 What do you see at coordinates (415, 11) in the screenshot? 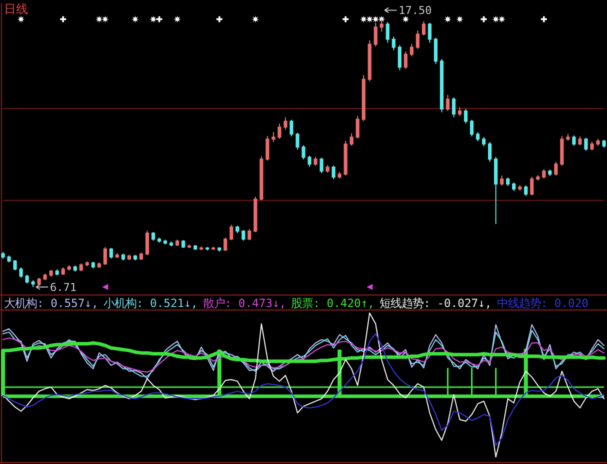
I see `text: 17.50` at bounding box center [415, 11].